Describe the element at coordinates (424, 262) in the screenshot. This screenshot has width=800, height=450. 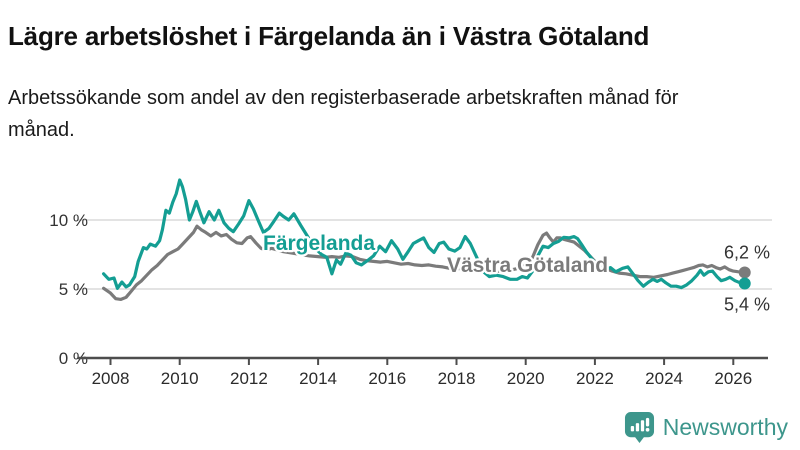
I see `series-line-v-stra-g-taland` at that location.